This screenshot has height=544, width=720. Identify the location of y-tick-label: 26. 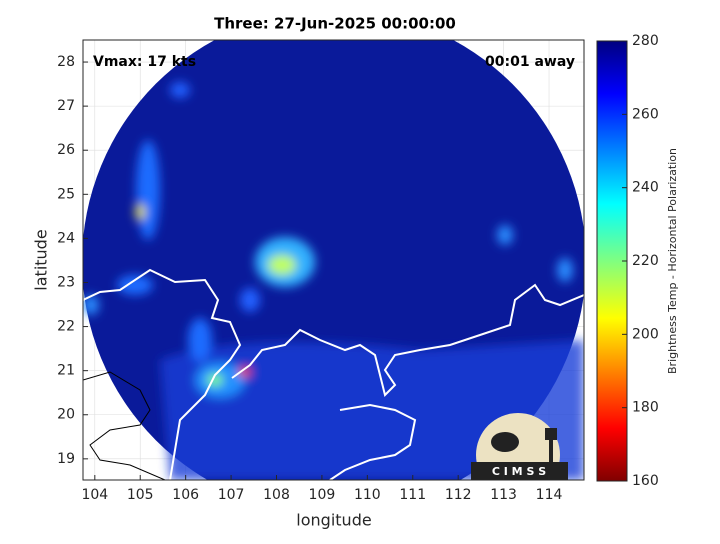
(66, 150).